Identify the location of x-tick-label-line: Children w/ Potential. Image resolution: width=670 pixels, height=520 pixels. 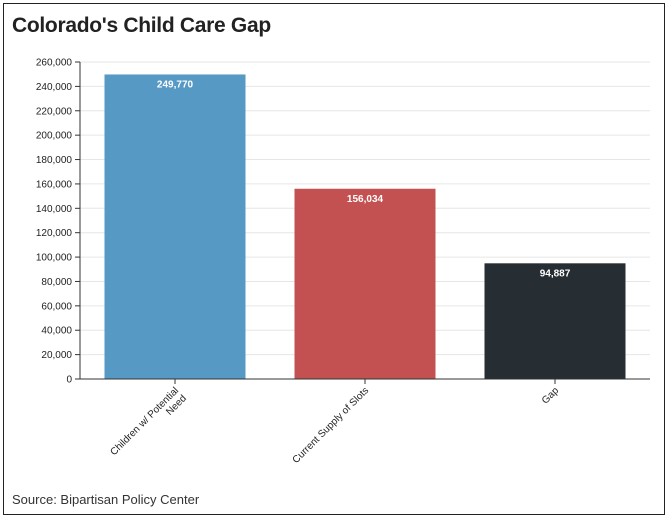
(144, 421).